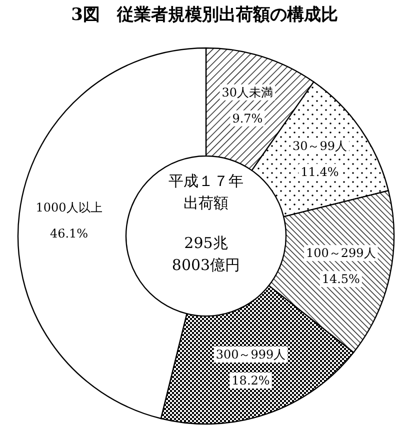 The image size is (409, 432). Describe the element at coordinates (69, 207) in the screenshot. I see `slice-label: 1000人以上` at that location.